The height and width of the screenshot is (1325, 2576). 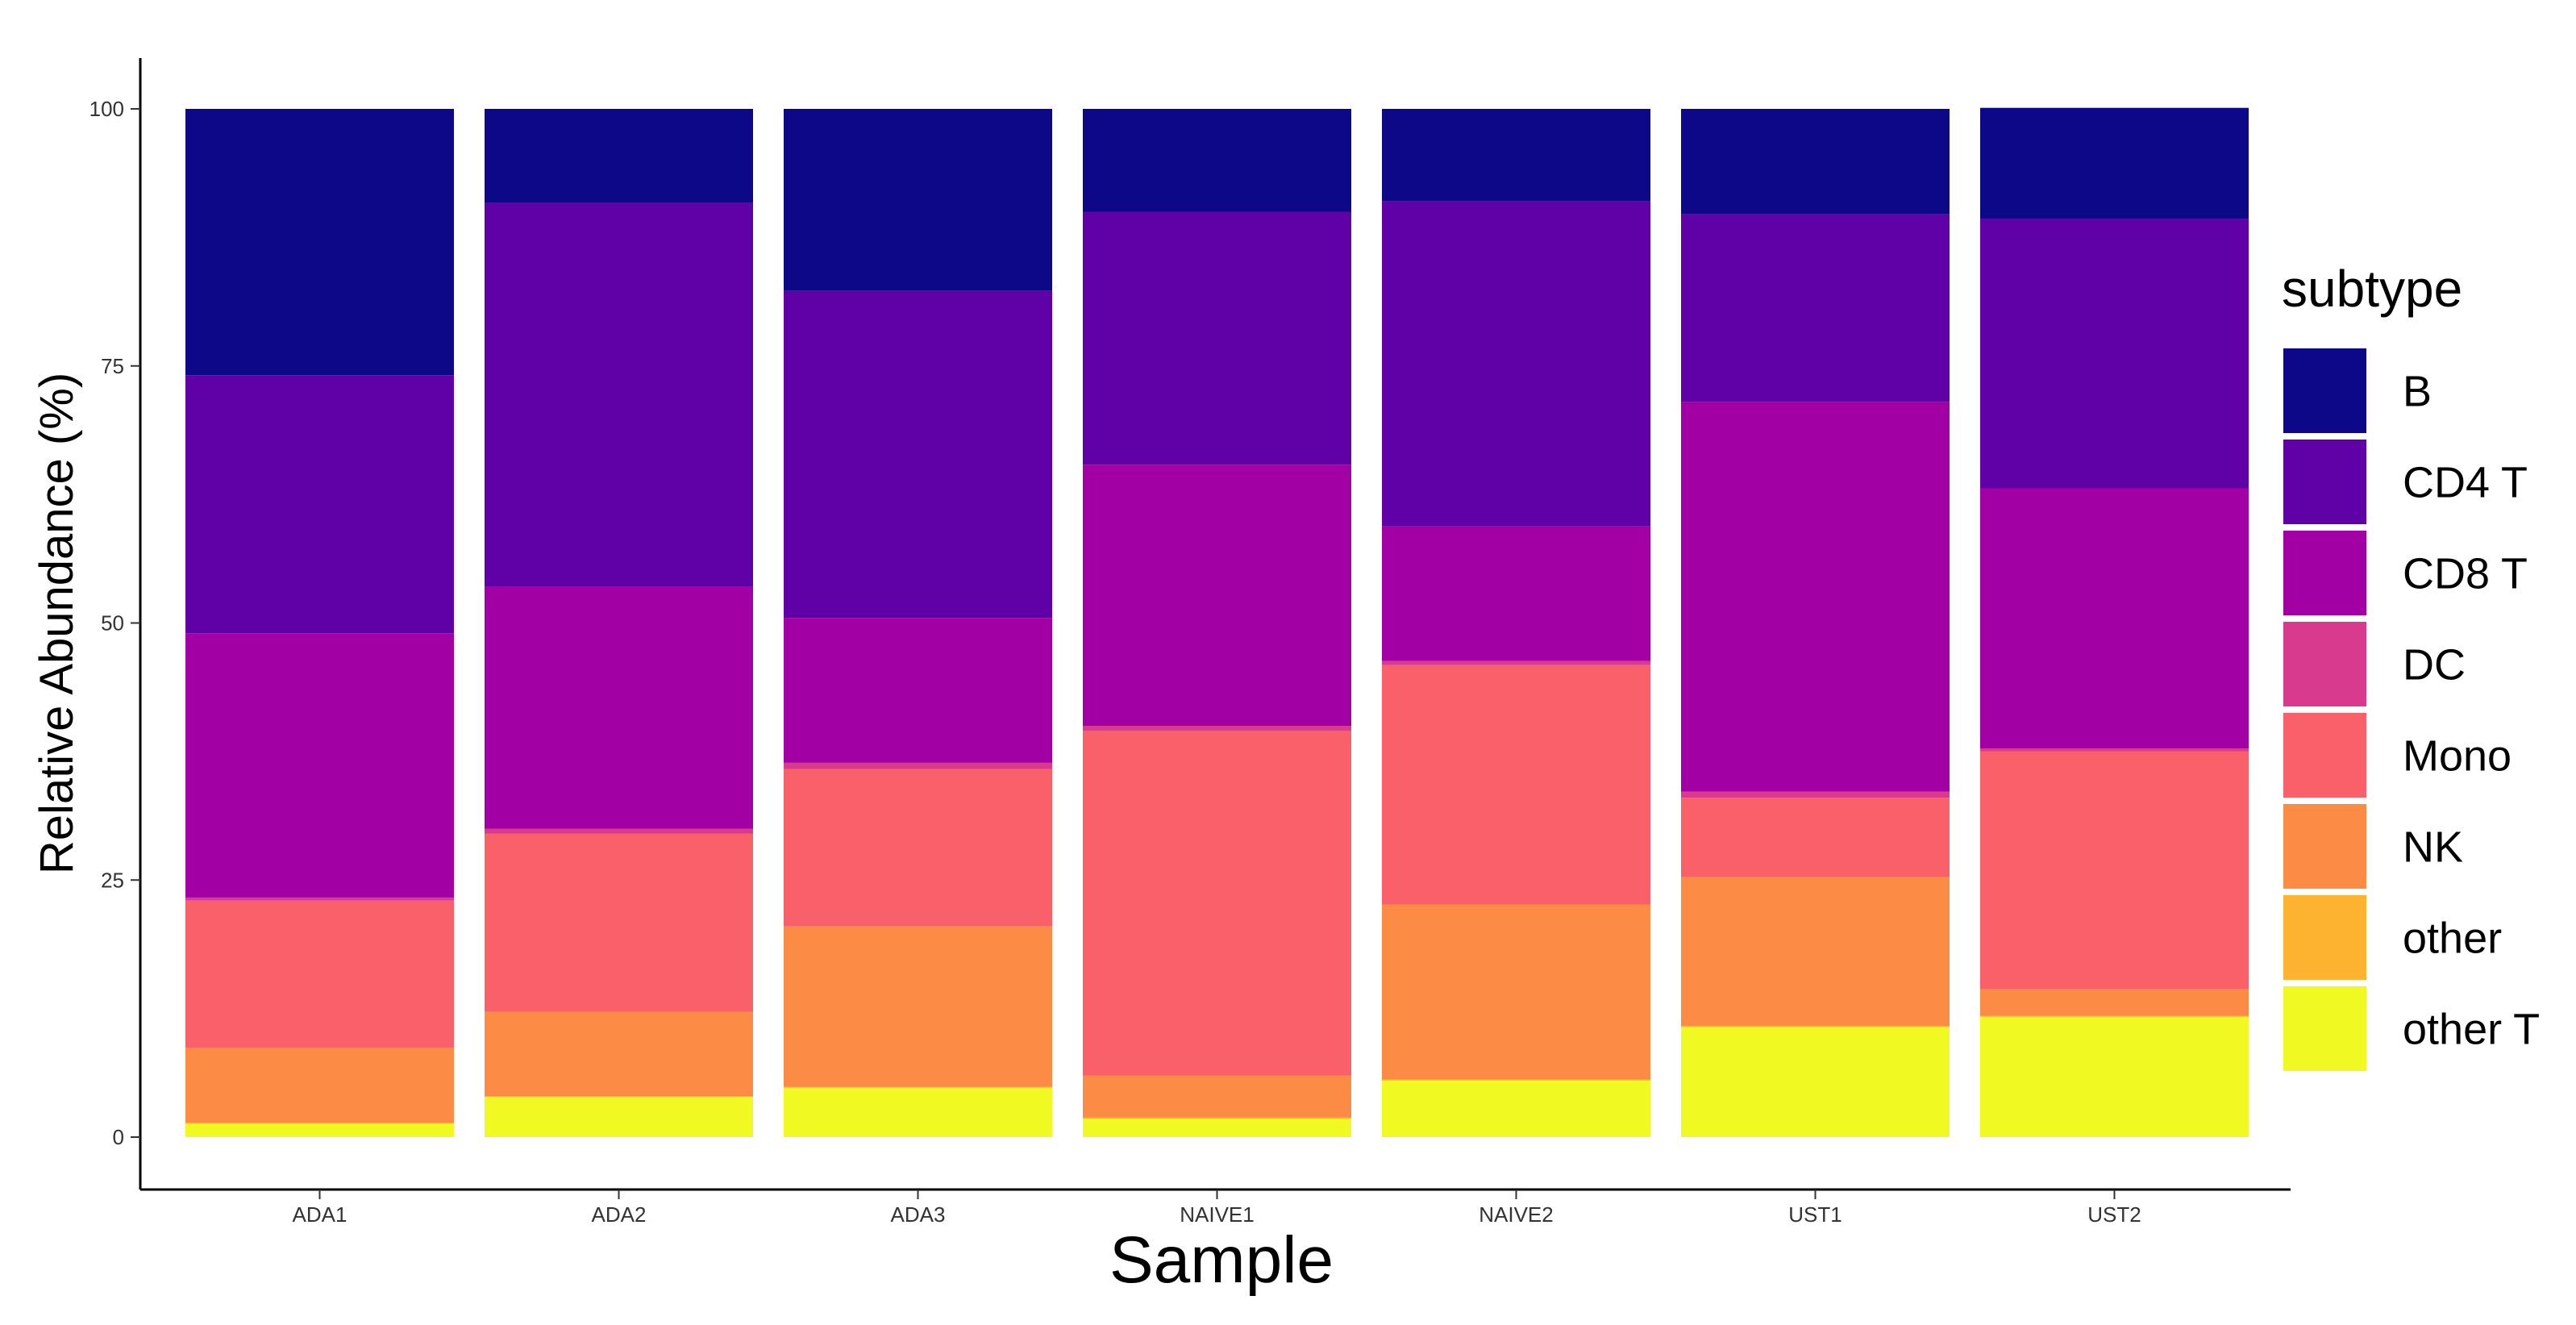 I want to click on legend-key-other-t, so click(x=2325, y=1029).